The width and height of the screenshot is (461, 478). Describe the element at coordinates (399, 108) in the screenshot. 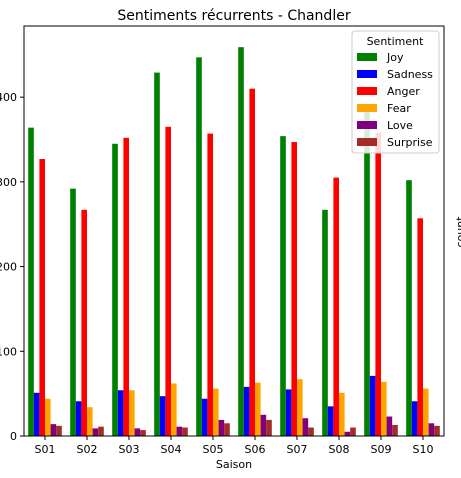

I see `legend-label-fear: Fear` at that location.